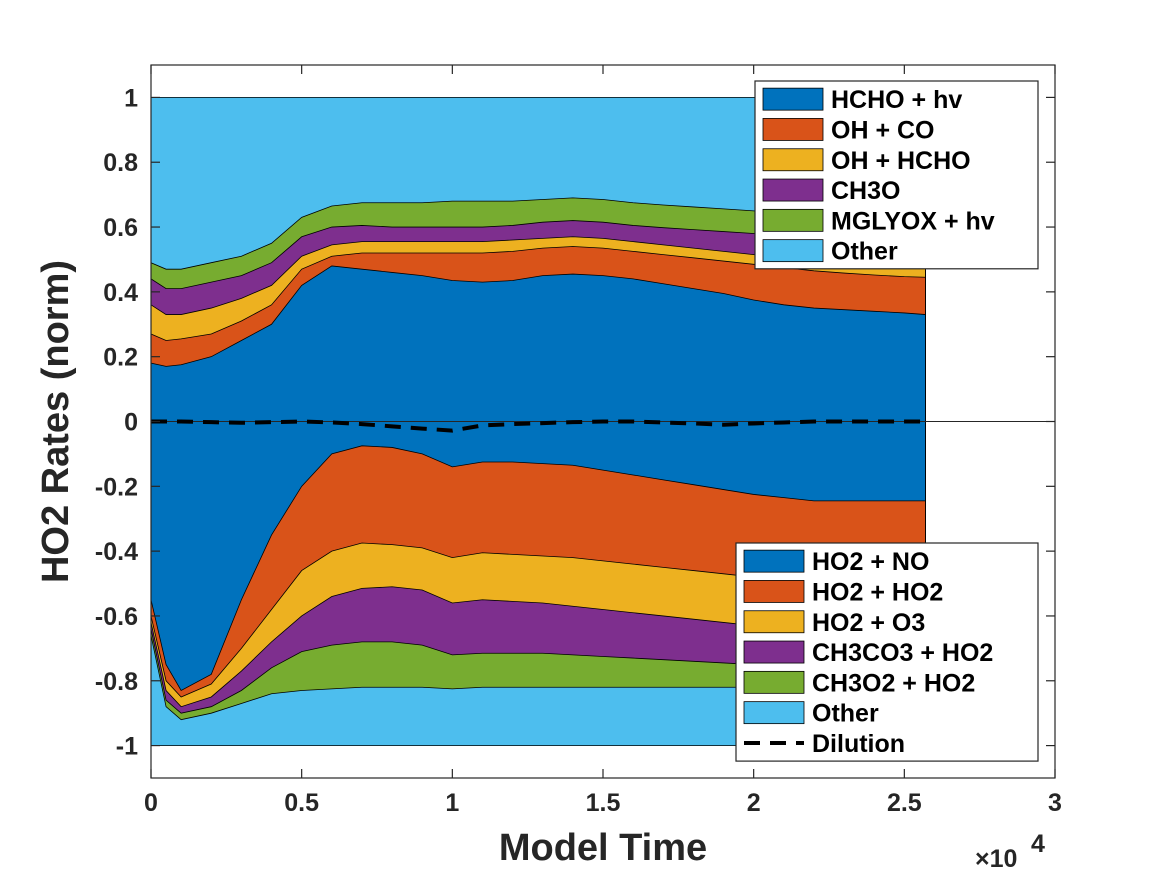 The image size is (1167, 875). Describe the element at coordinates (996, 859) in the screenshot. I see `x-exponent-base: ×10` at that location.